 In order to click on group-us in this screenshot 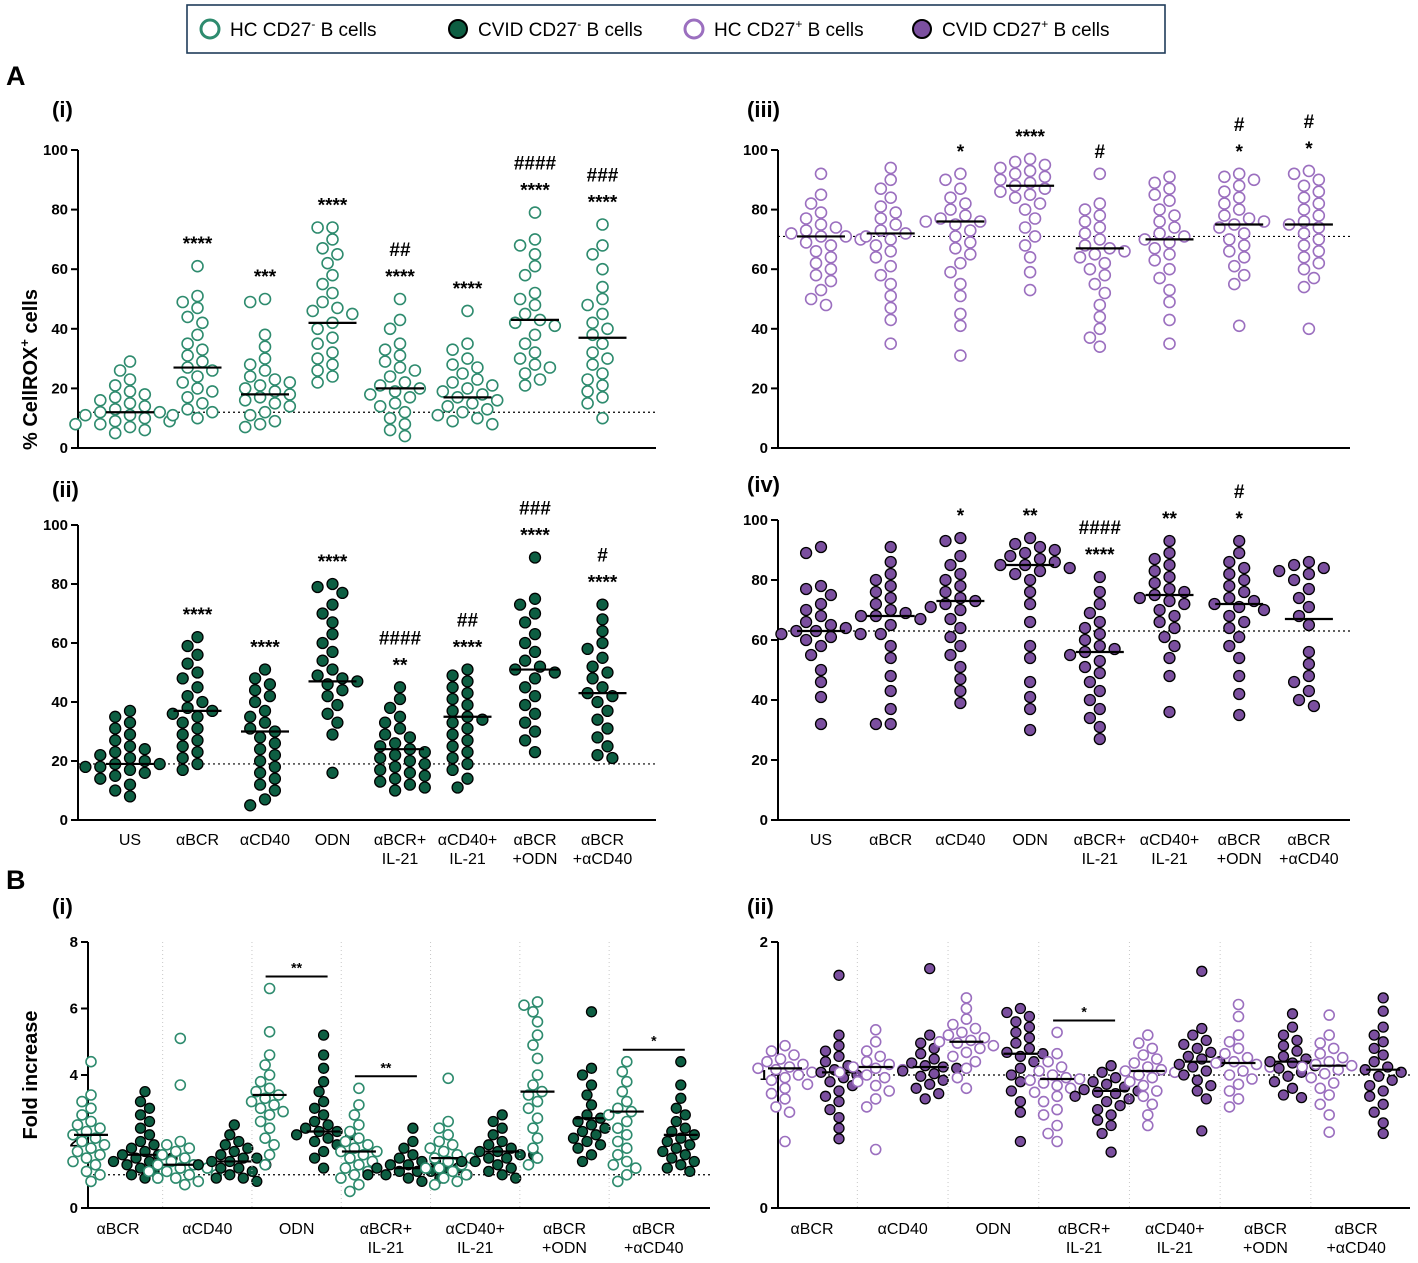, I will do `click(825, 239)`.